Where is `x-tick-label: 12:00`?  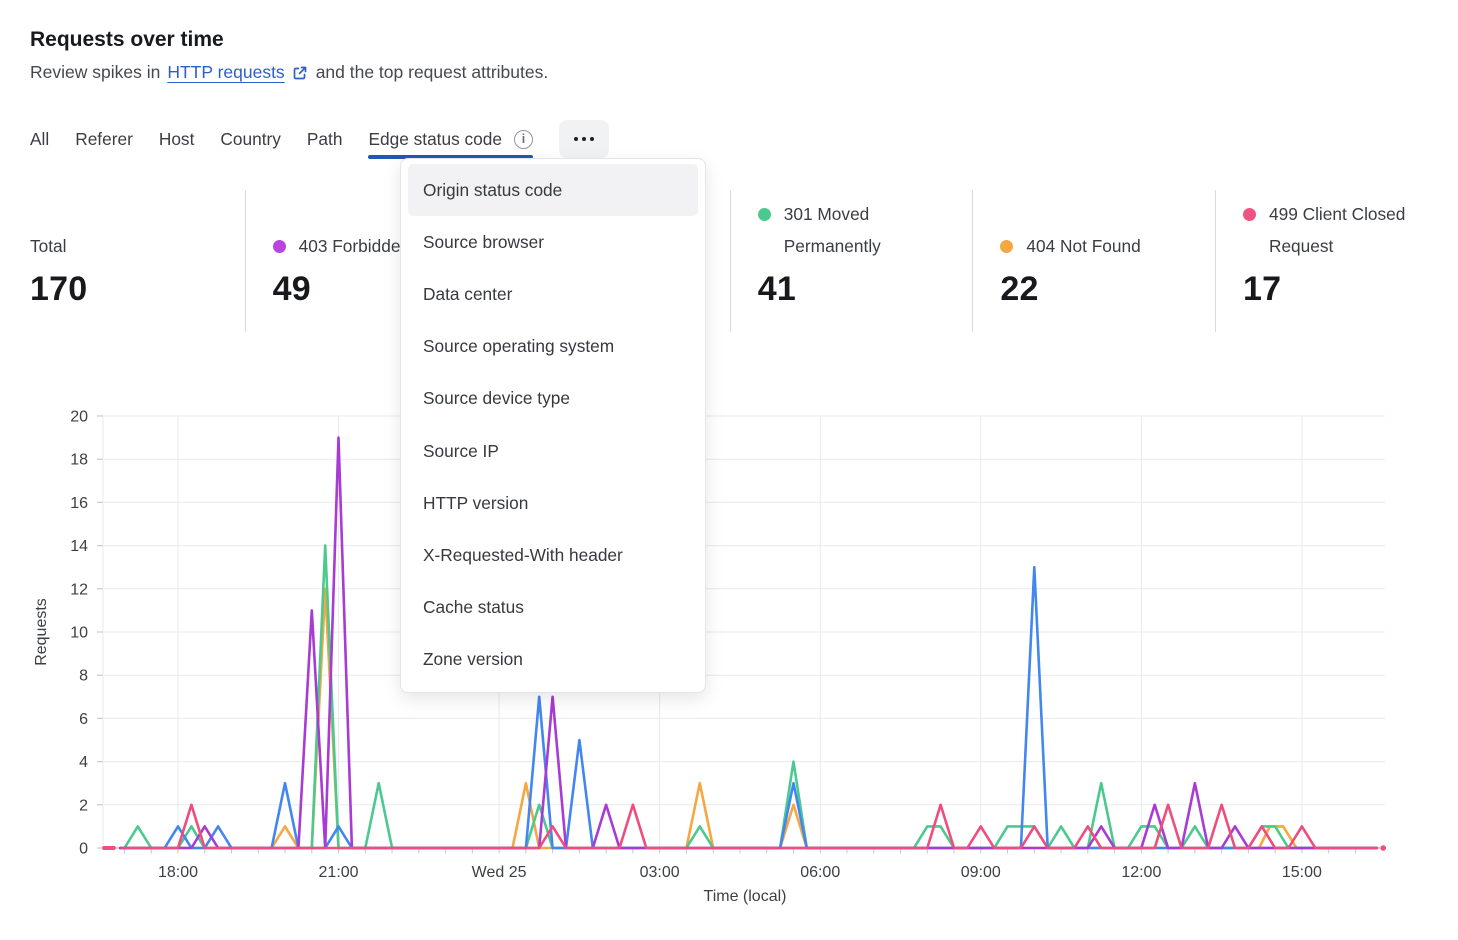
x-tick-label: 12:00 is located at coordinates (1141, 872).